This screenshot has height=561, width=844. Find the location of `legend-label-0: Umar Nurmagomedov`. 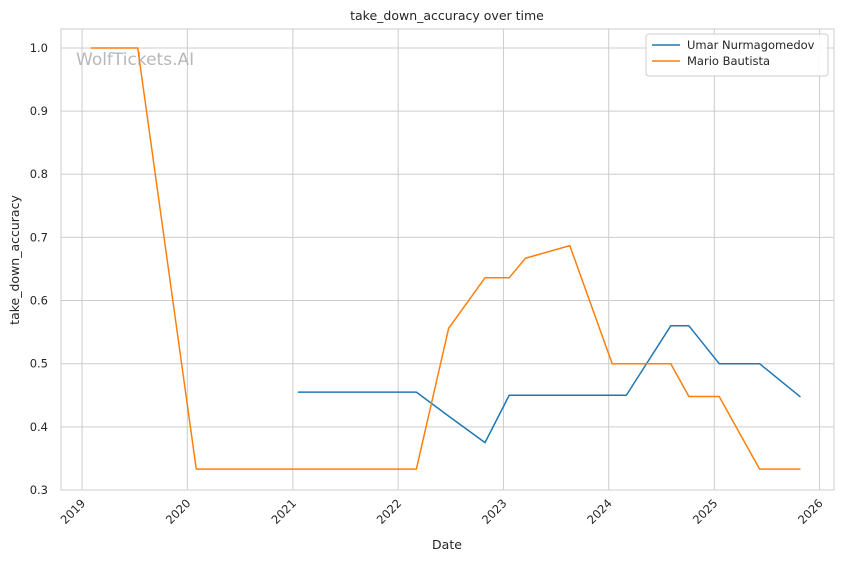

legend-label-0: Umar Nurmagomedov is located at coordinates (751, 45).